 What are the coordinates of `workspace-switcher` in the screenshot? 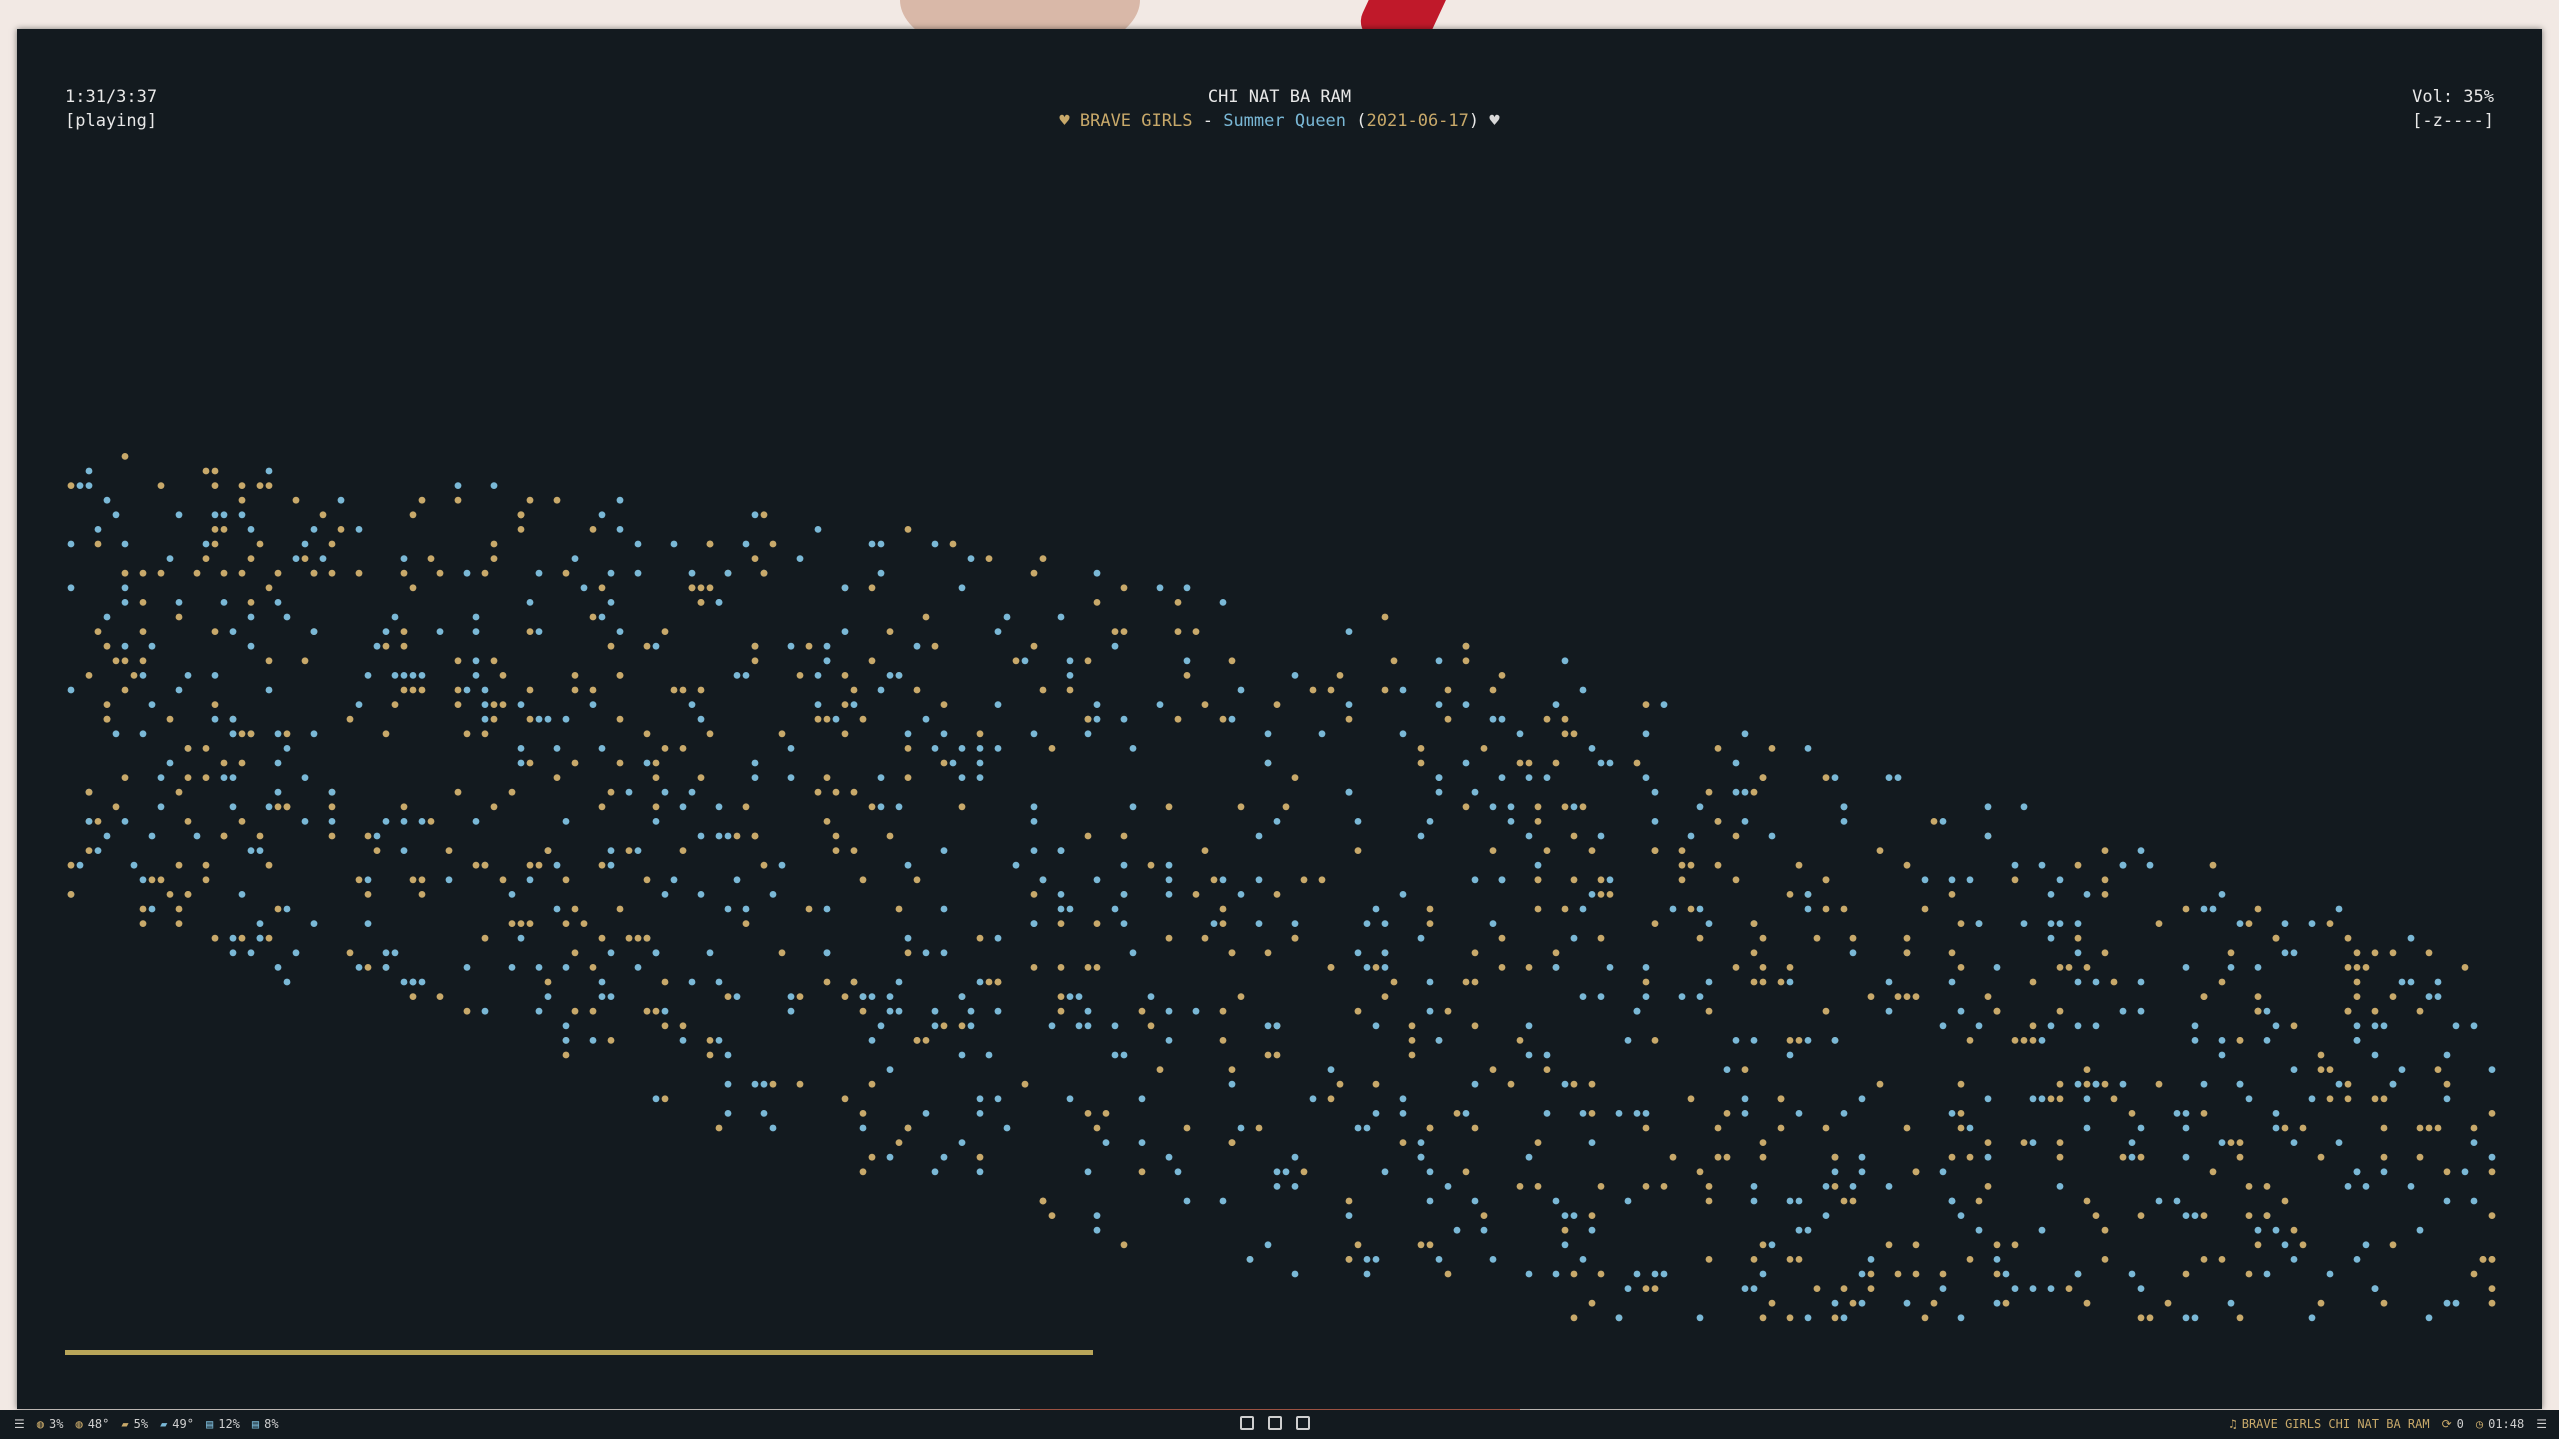 It's located at (1275, 1423).